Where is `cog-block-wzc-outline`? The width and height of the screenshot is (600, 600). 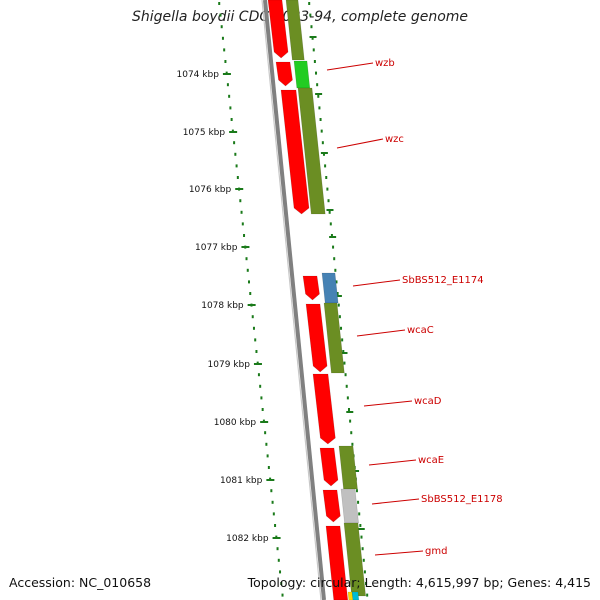
cog-block-wzc-outline is located at coordinates (311, 151).